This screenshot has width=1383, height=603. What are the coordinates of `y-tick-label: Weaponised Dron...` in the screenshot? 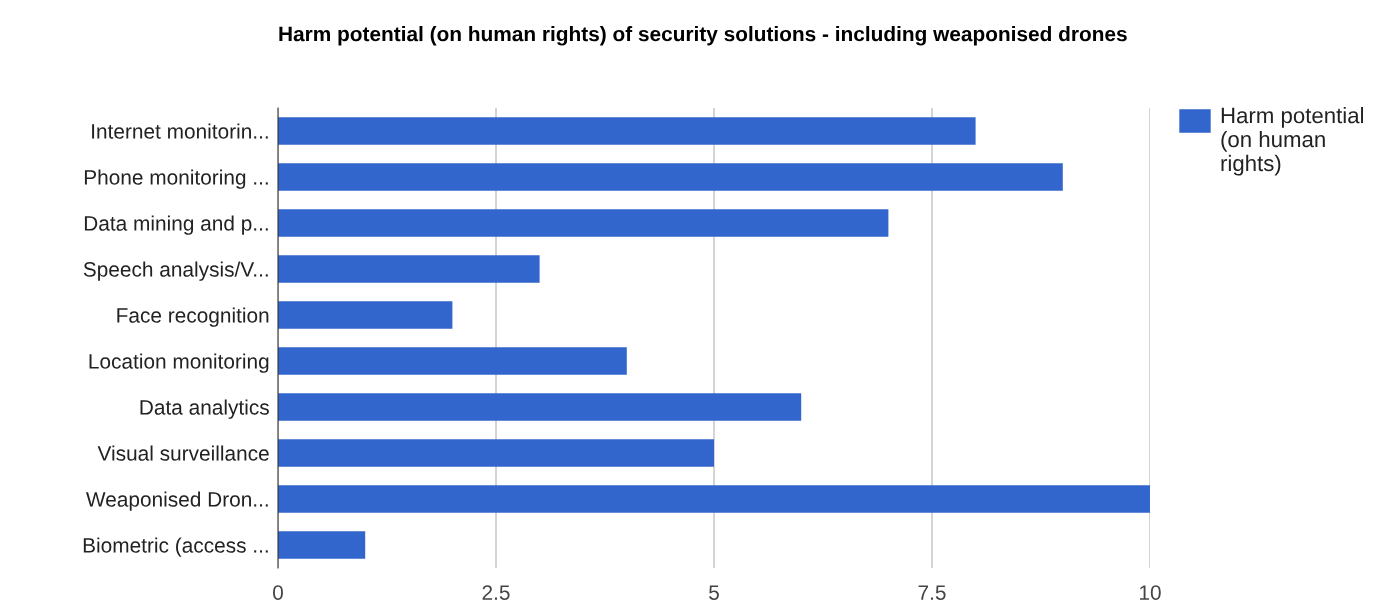 It's located at (177, 501).